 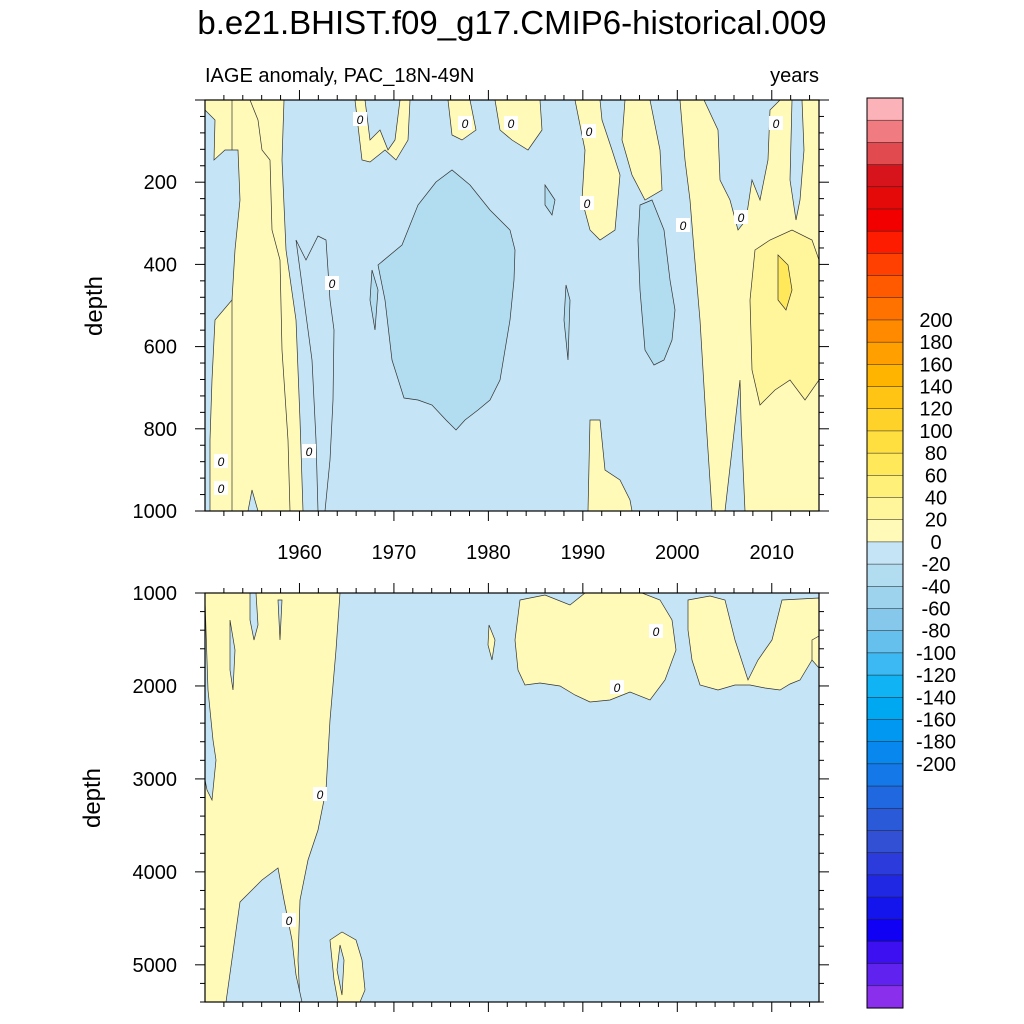 What do you see at coordinates (491, 642) in the screenshot?
I see `lower-positive-patch-small` at bounding box center [491, 642].